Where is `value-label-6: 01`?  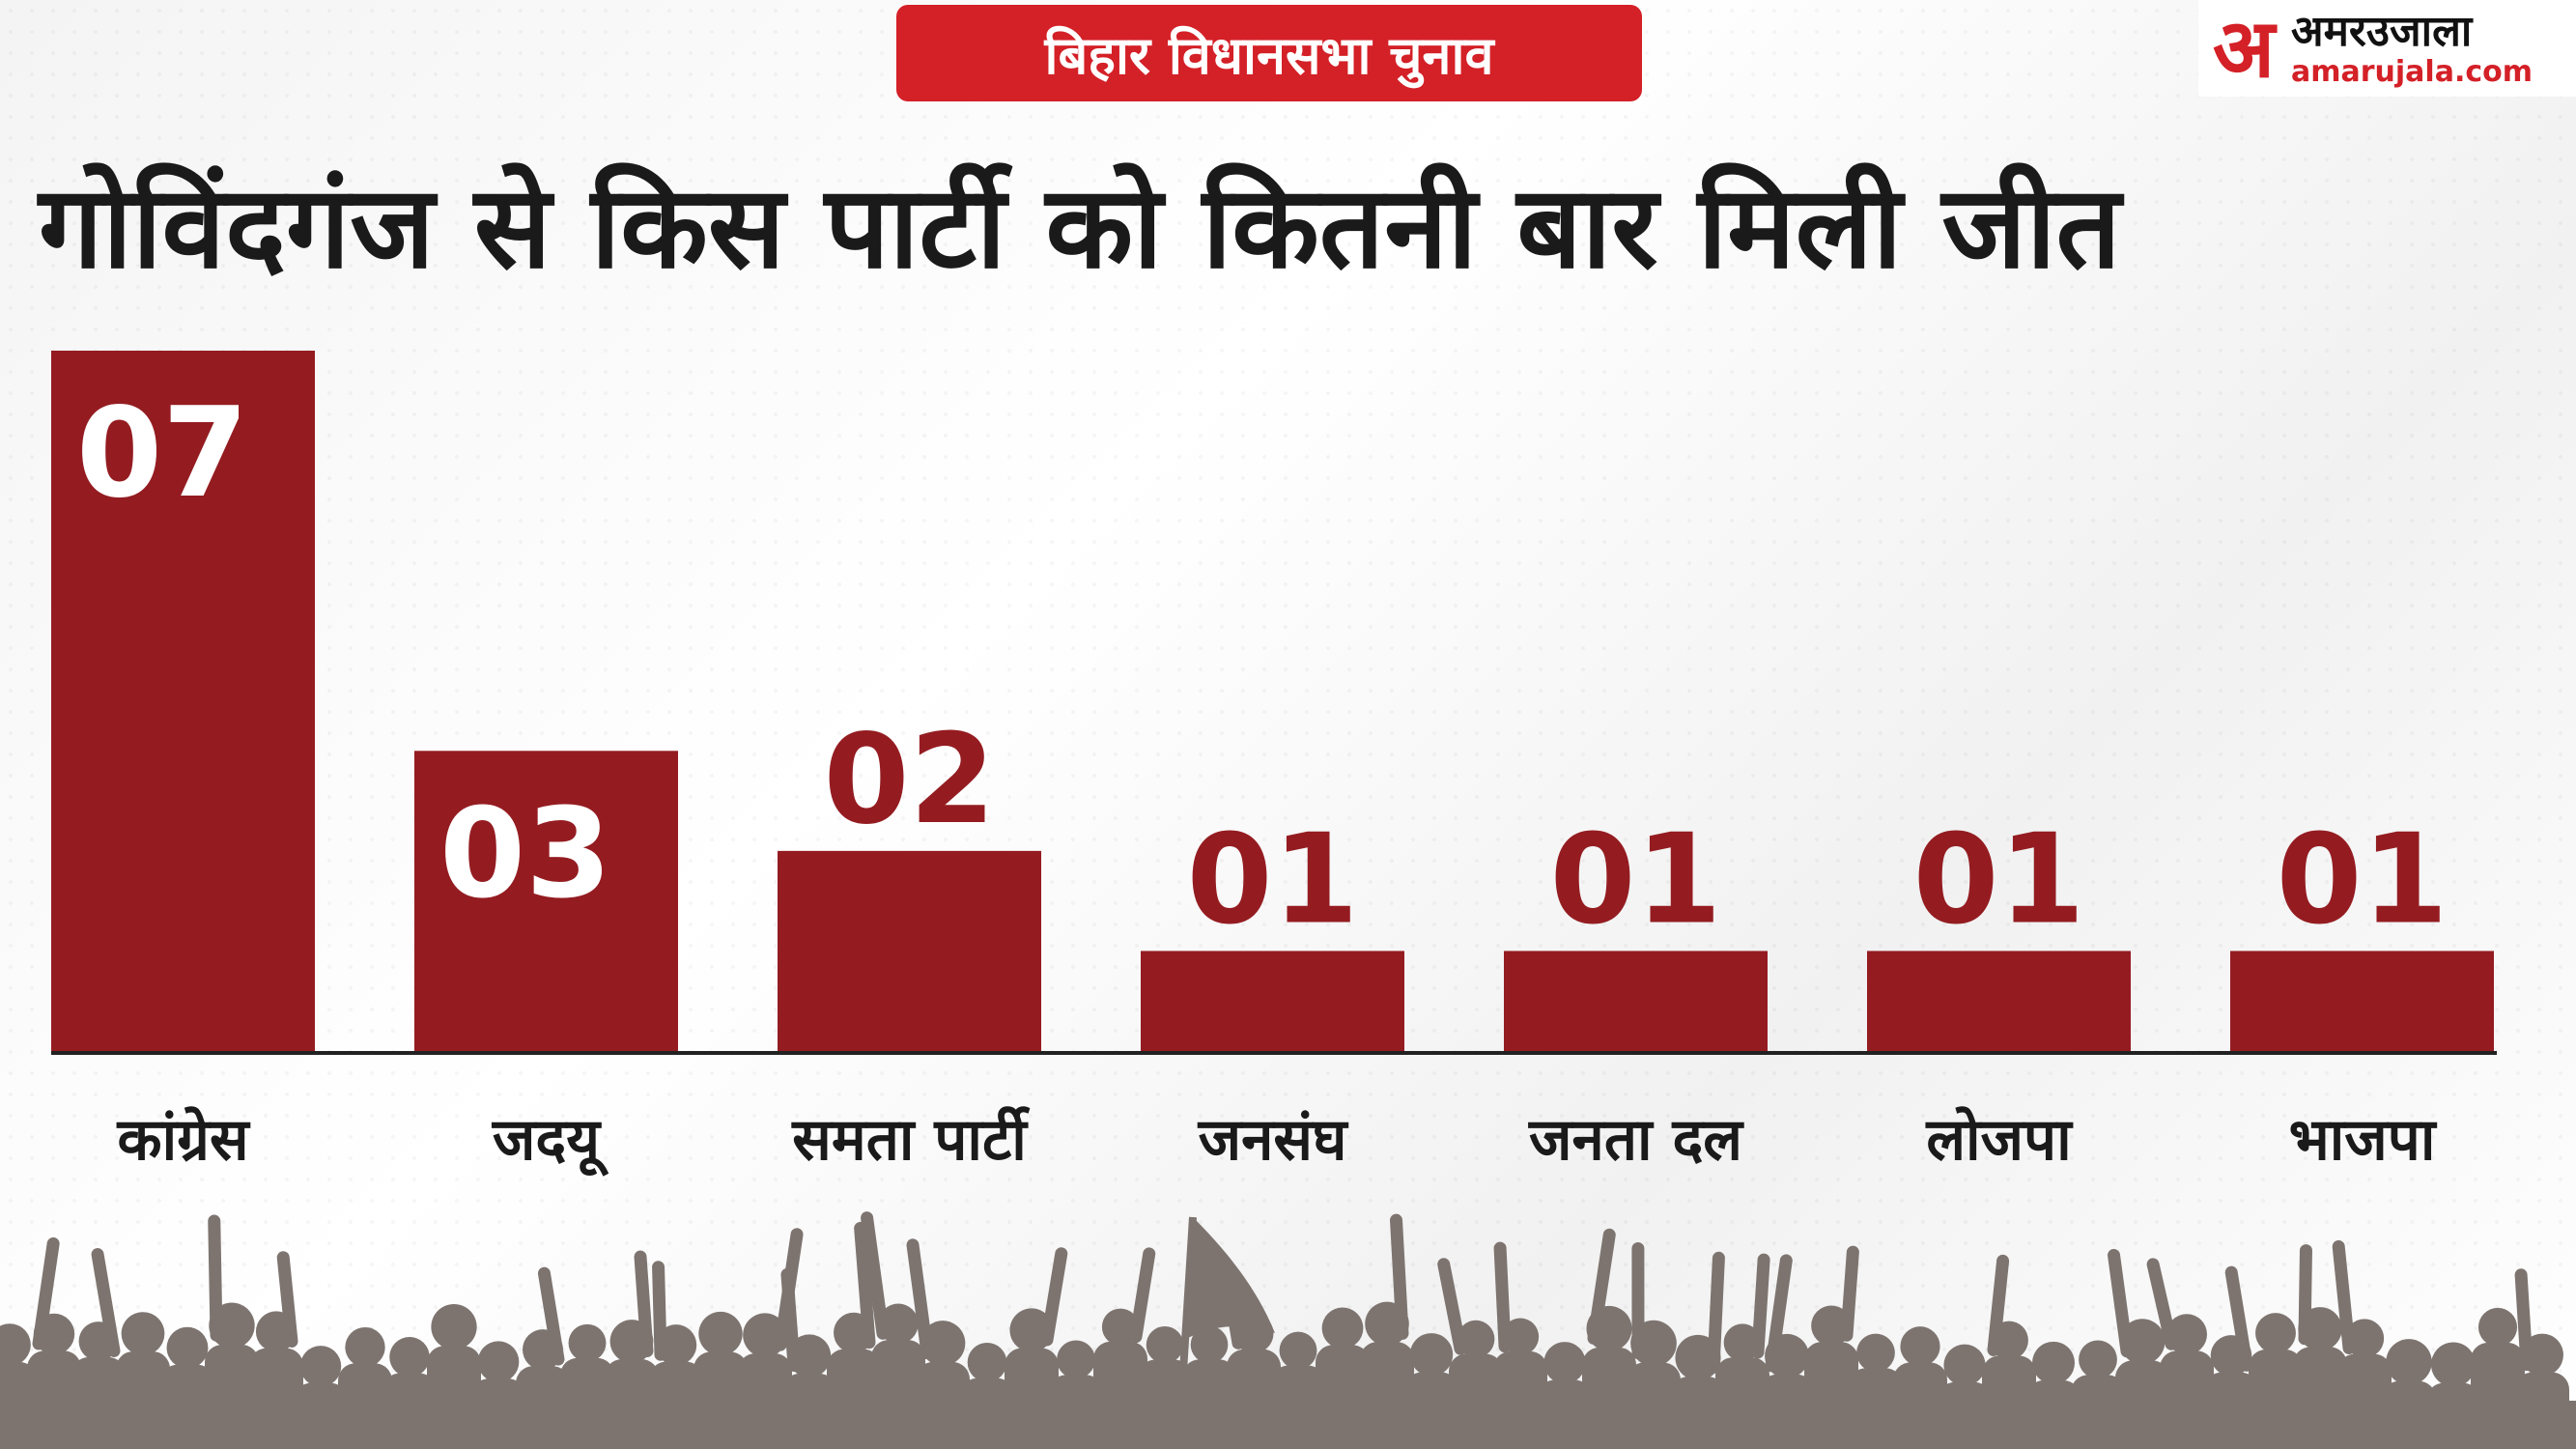 value-label-6: 01 is located at coordinates (1998, 880).